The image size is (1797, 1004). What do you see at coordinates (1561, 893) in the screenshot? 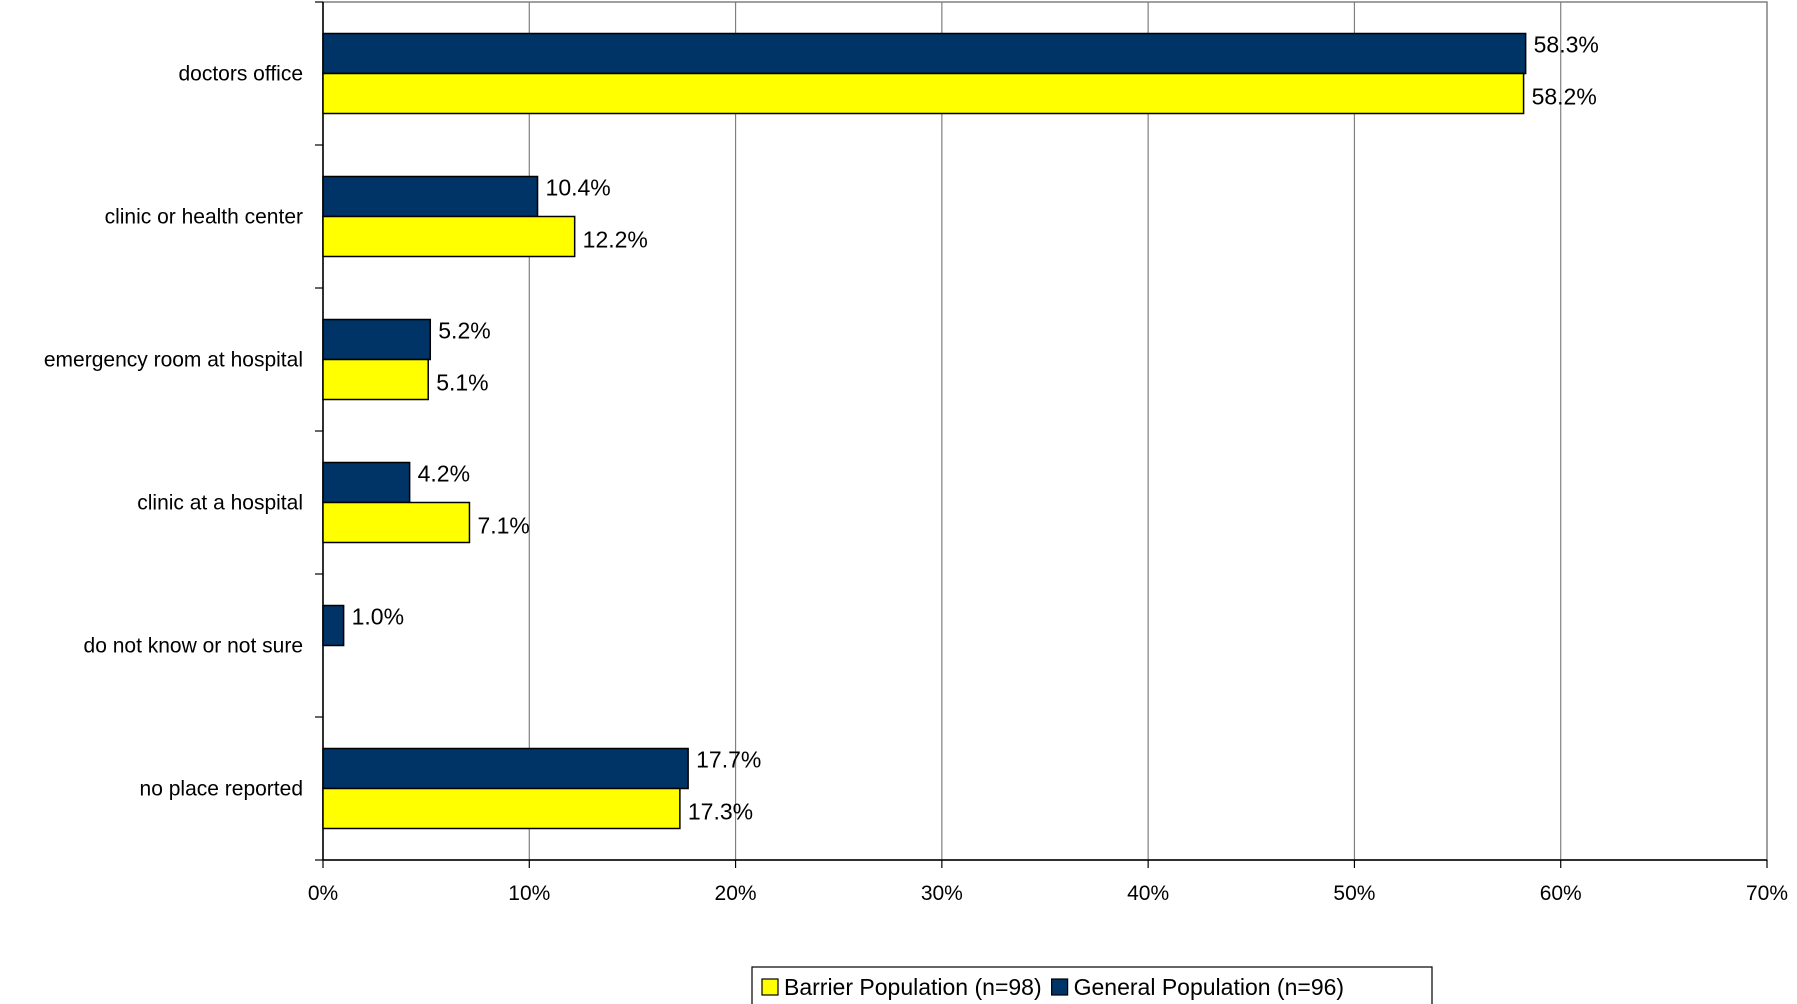
I see `x-tick-label: 60%` at bounding box center [1561, 893].